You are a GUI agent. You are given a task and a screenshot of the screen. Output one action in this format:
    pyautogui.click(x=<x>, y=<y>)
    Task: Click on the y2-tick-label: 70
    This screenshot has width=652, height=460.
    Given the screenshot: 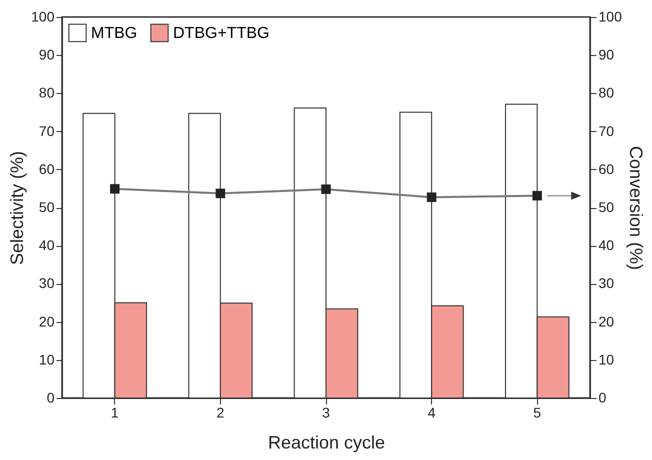 What is the action you would take?
    pyautogui.click(x=606, y=130)
    